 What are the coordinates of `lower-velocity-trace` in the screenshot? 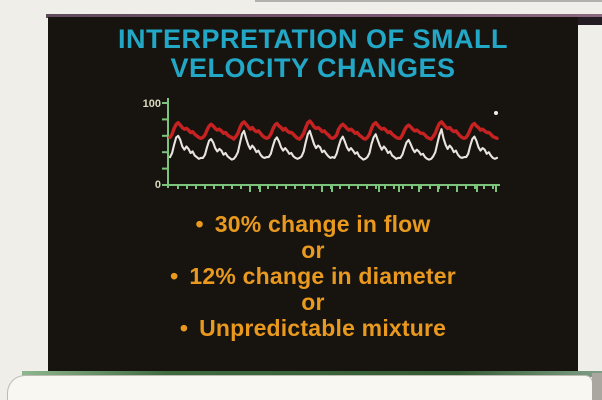 It's located at (333, 144).